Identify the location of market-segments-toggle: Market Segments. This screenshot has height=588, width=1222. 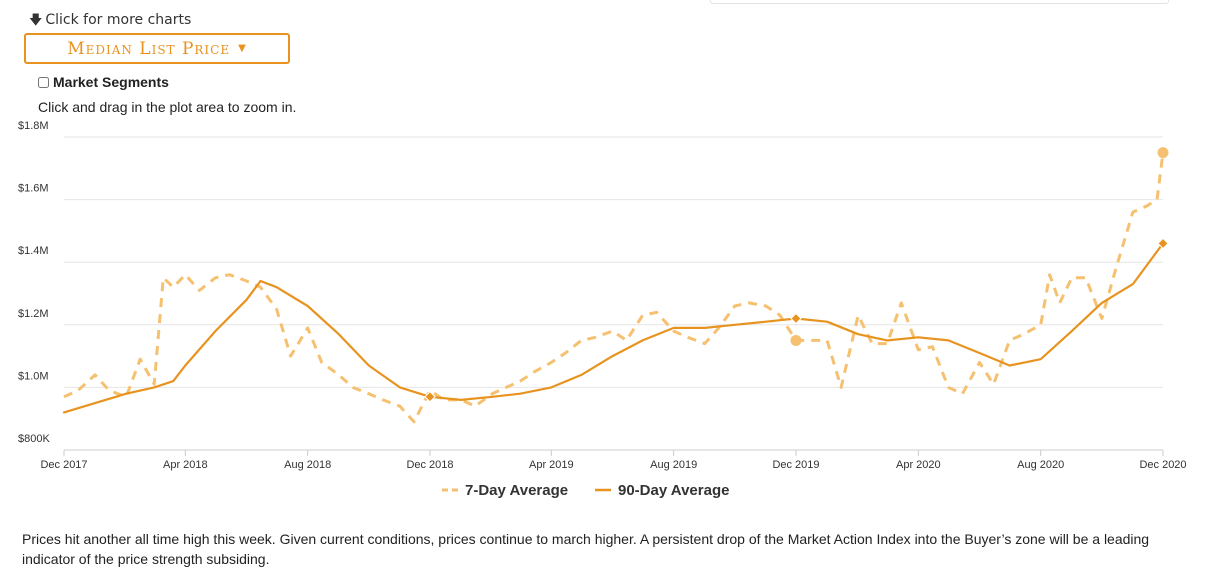
(103, 82).